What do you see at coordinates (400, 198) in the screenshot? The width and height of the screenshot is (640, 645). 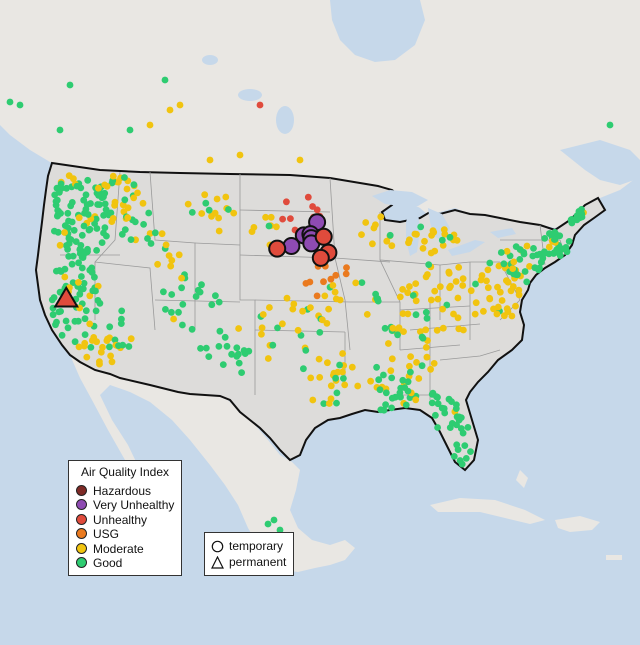 I see `lake-superior` at bounding box center [400, 198].